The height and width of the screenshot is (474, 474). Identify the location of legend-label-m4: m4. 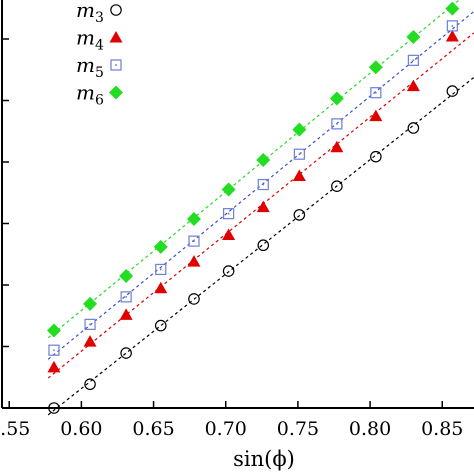
(90, 40).